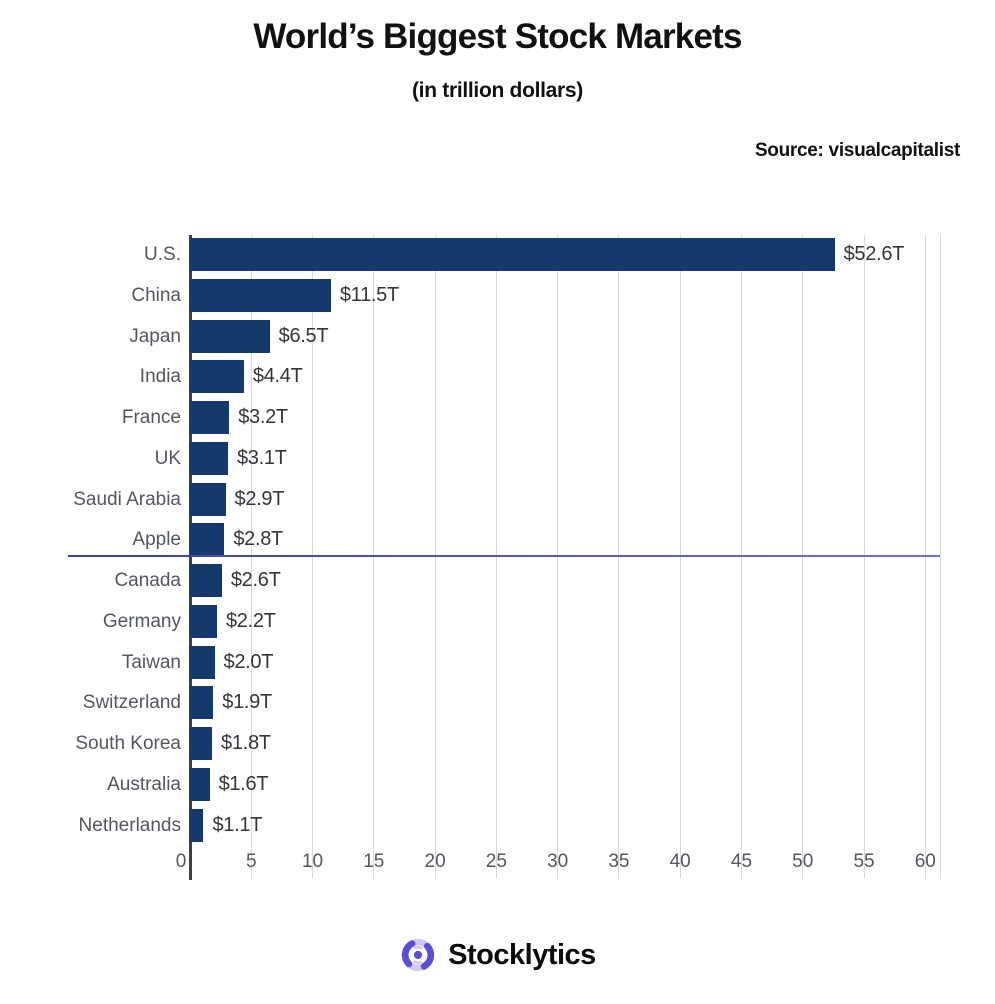 Image resolution: width=995 pixels, height=1004 pixels. What do you see at coordinates (497, 36) in the screenshot?
I see `chart-title: World’s Biggest Stock Markets` at bounding box center [497, 36].